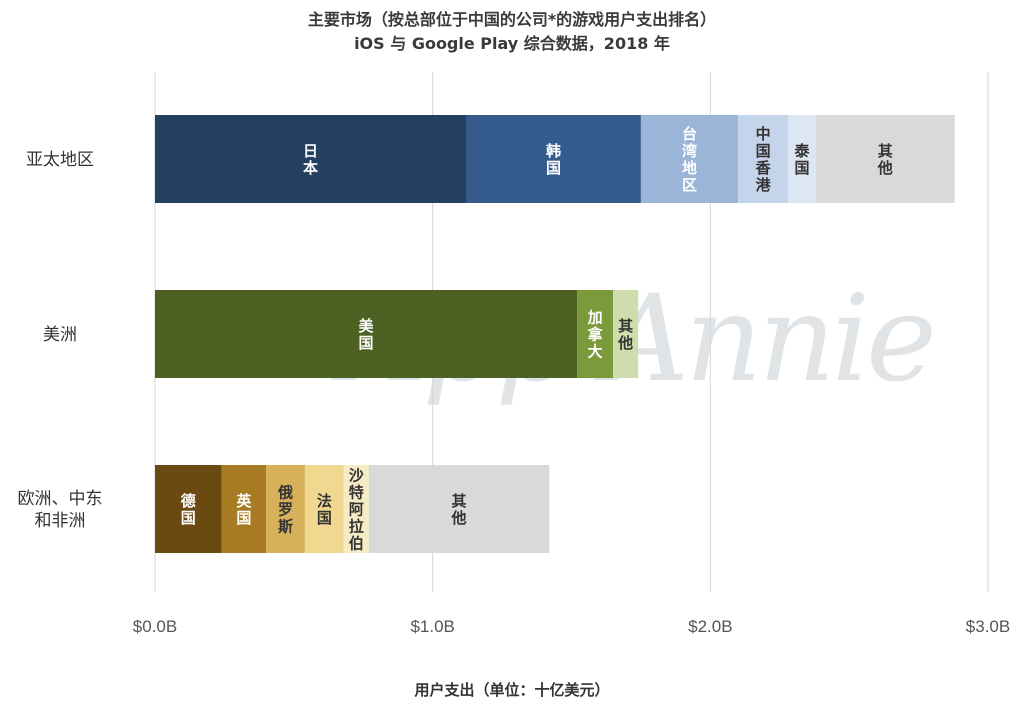 This screenshot has width=1024, height=710. I want to click on segment-label: 法国, so click(324, 509).